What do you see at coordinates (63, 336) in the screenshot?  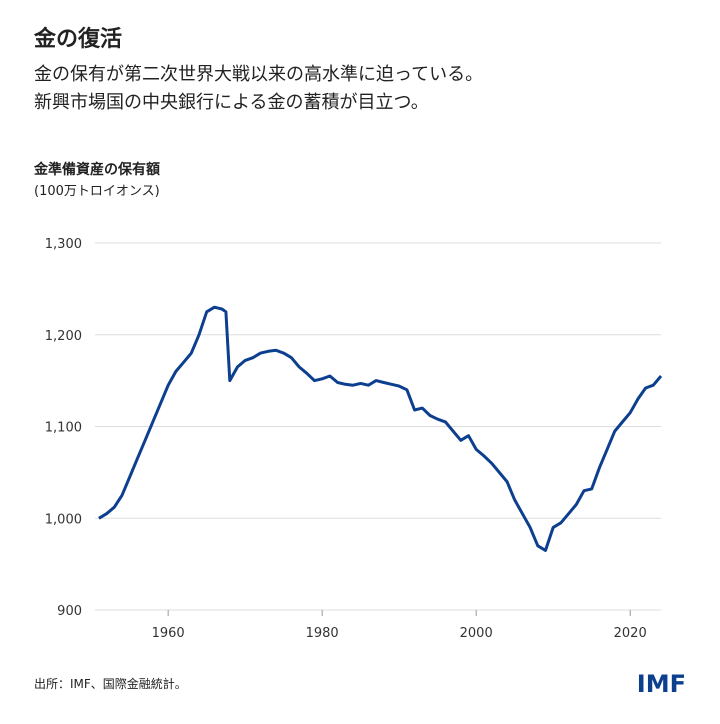 I see `y-tick-label: 1,200` at bounding box center [63, 336].